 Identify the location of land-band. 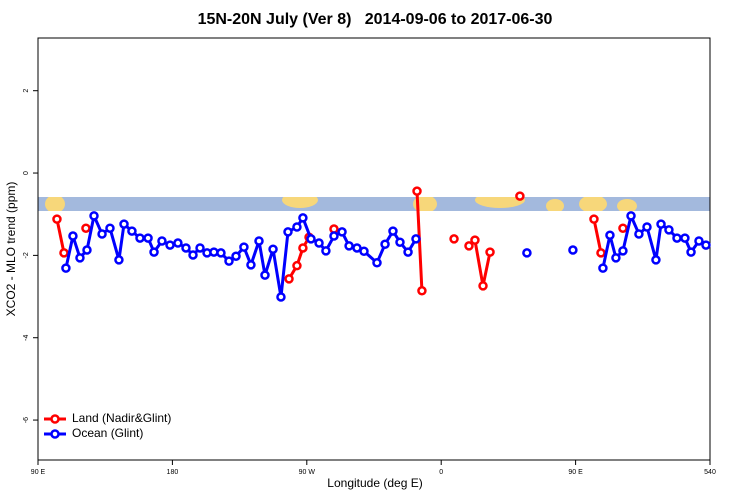
(374, 204).